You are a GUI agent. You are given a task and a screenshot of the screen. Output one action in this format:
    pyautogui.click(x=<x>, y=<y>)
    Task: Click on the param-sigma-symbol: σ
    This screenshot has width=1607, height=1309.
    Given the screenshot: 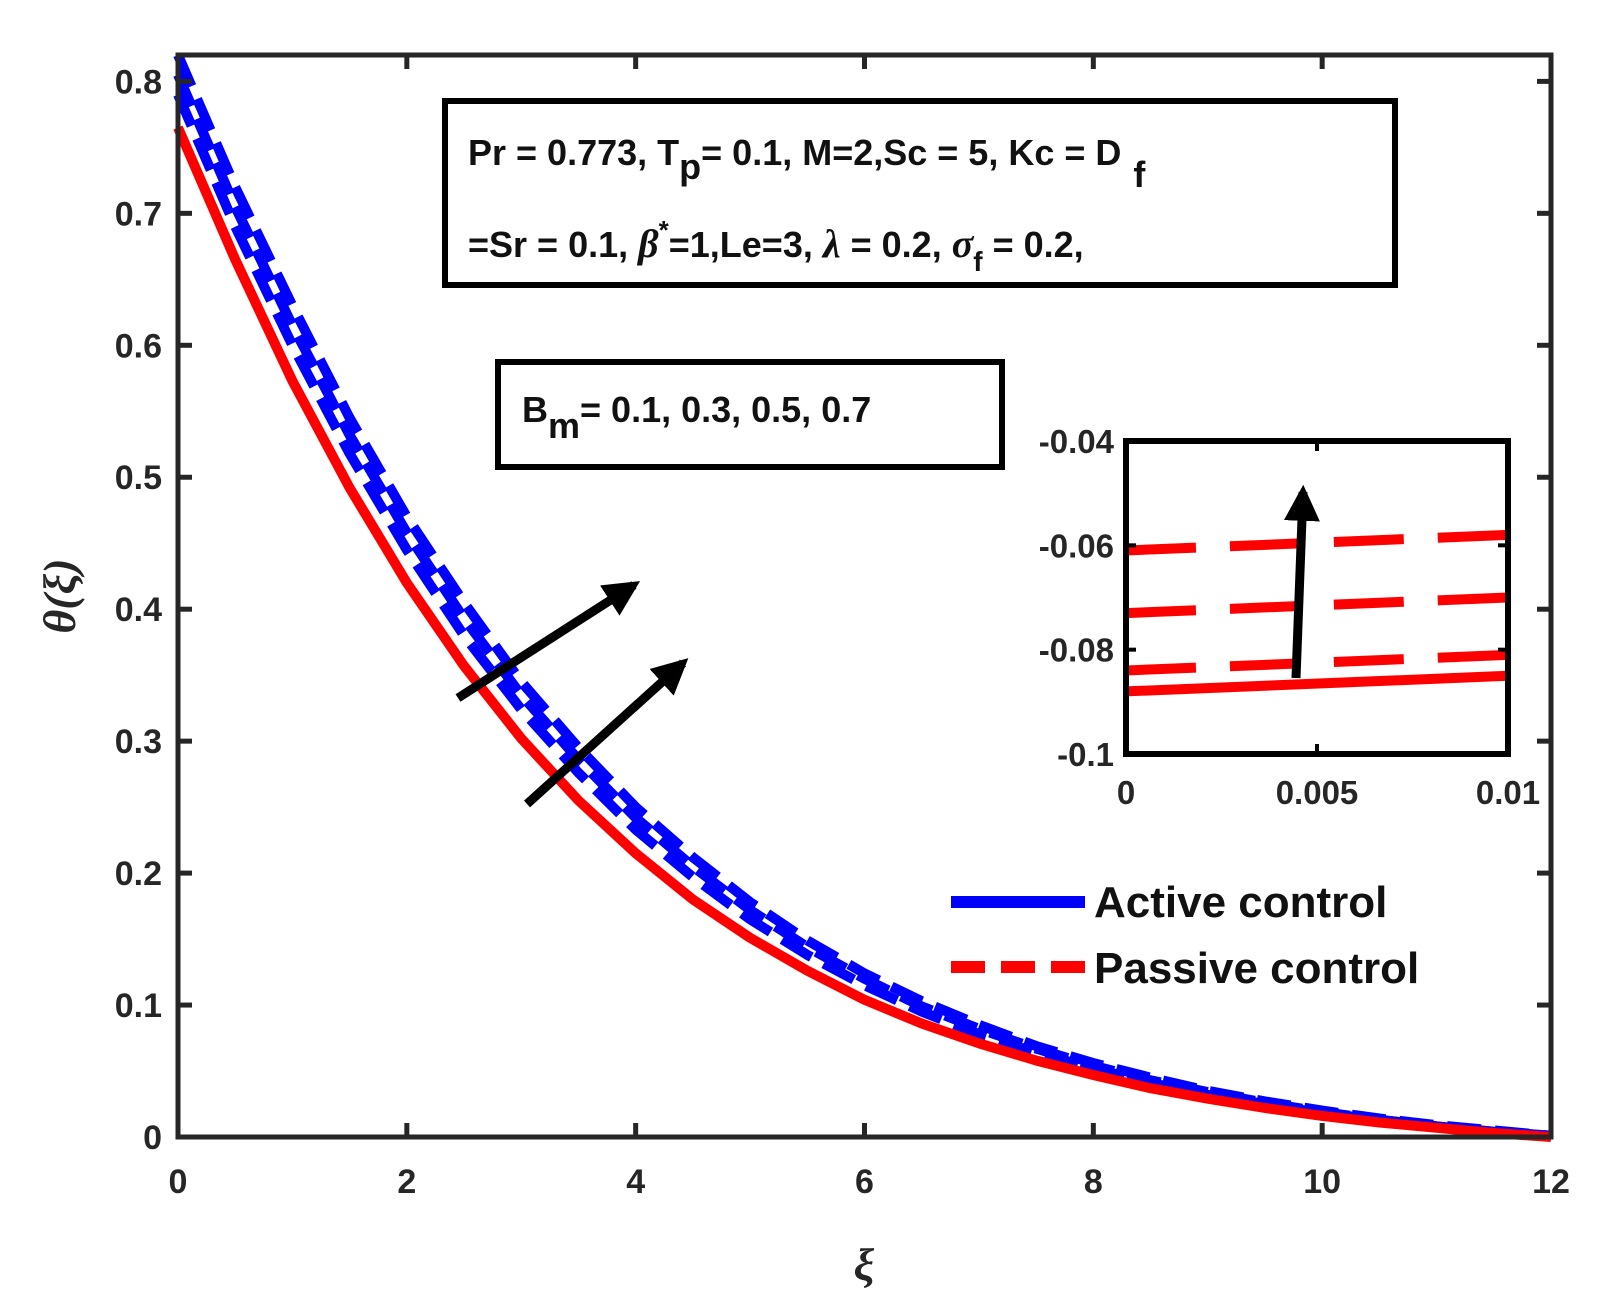 What is the action you would take?
    pyautogui.click(x=963, y=243)
    